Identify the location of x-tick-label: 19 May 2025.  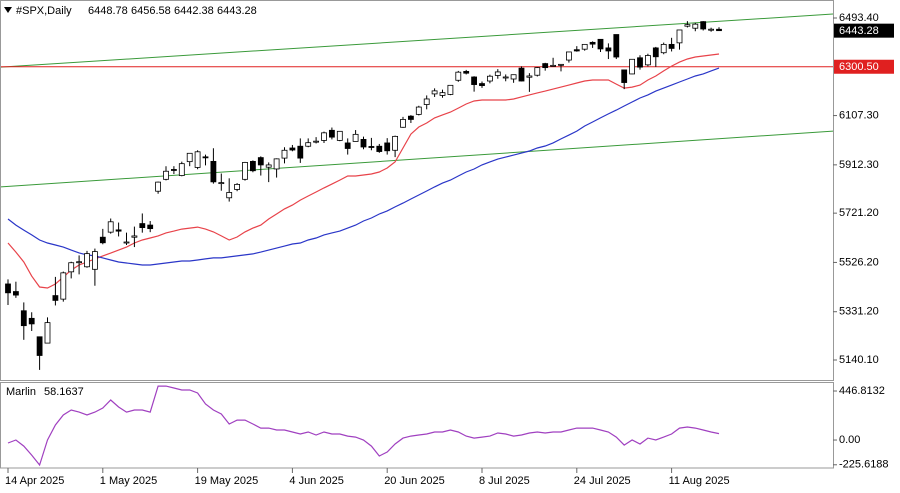
(227, 481).